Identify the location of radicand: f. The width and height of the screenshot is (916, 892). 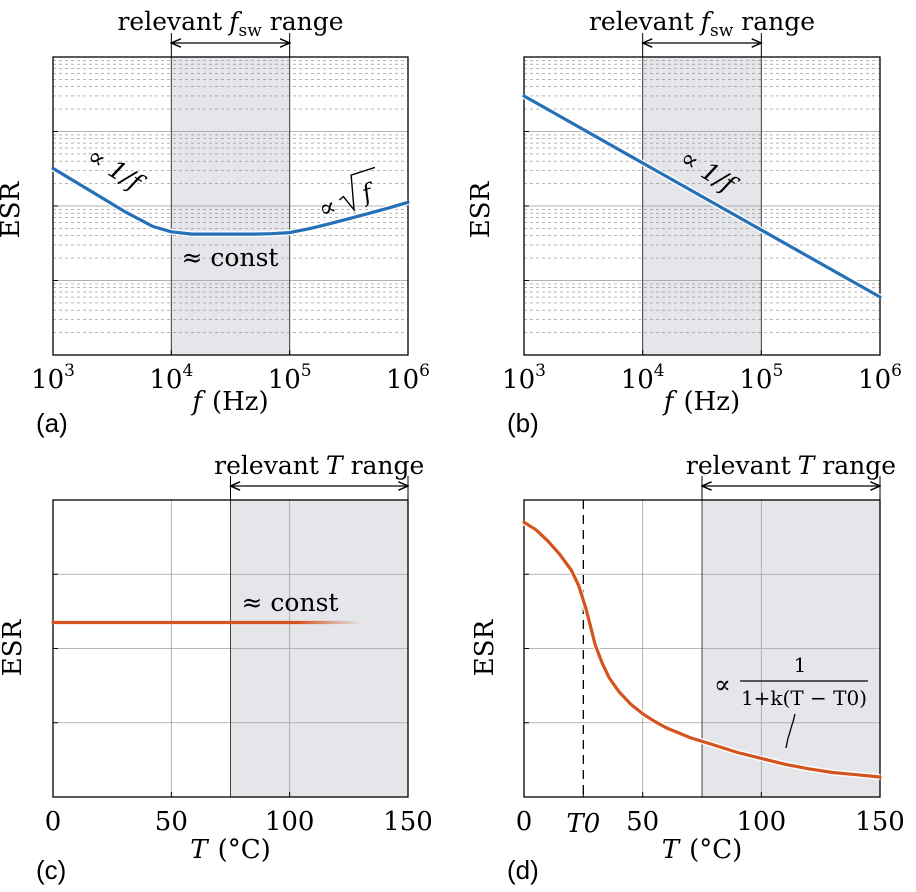
(367, 192).